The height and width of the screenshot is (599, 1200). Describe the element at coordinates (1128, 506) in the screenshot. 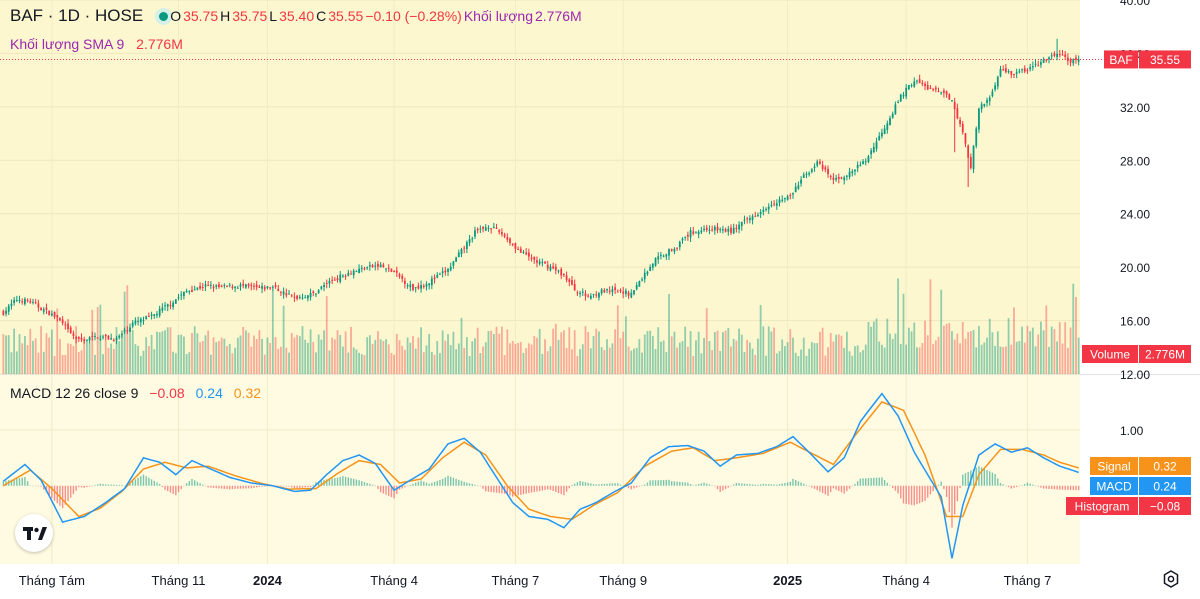

I see `histogram-badge: Histogram −0.08` at that location.